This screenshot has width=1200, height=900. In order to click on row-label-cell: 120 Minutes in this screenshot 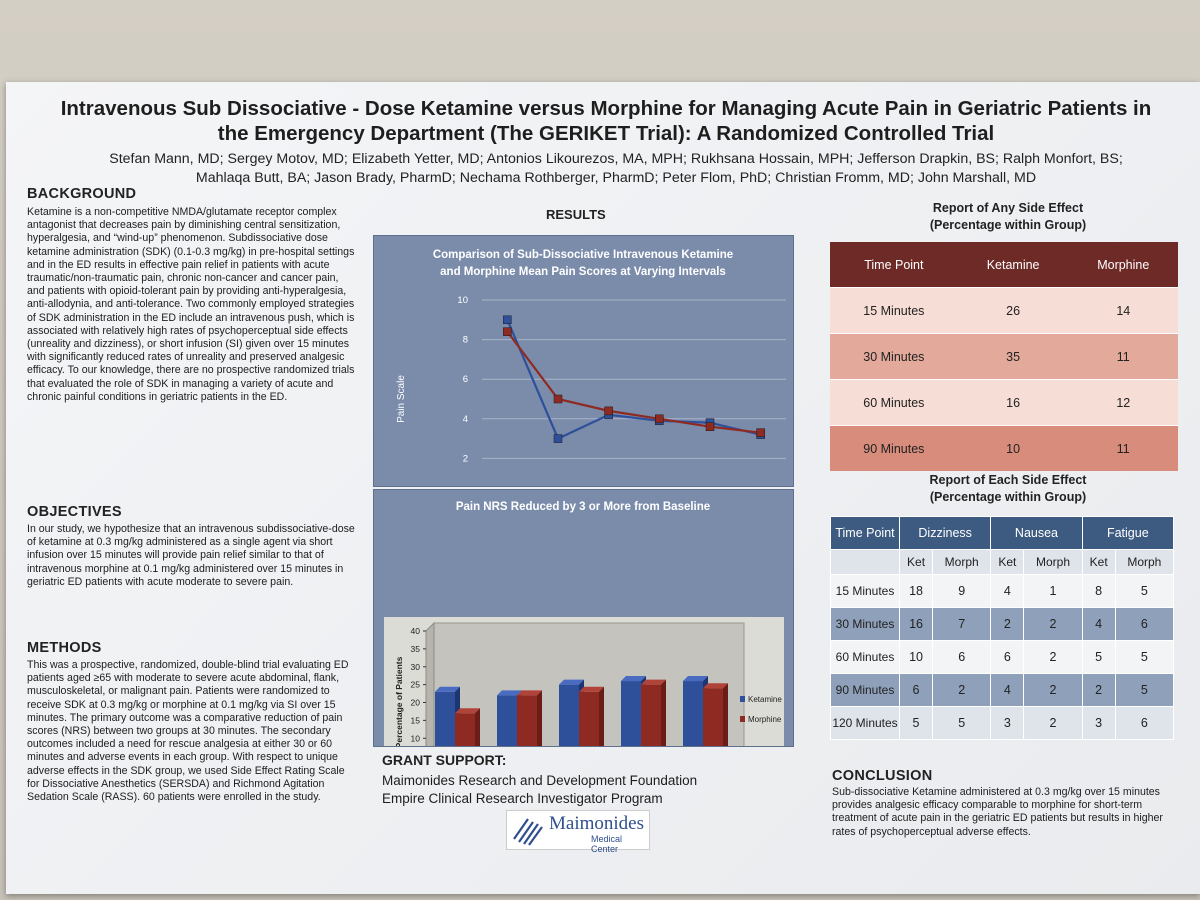, I will do `click(865, 723)`.